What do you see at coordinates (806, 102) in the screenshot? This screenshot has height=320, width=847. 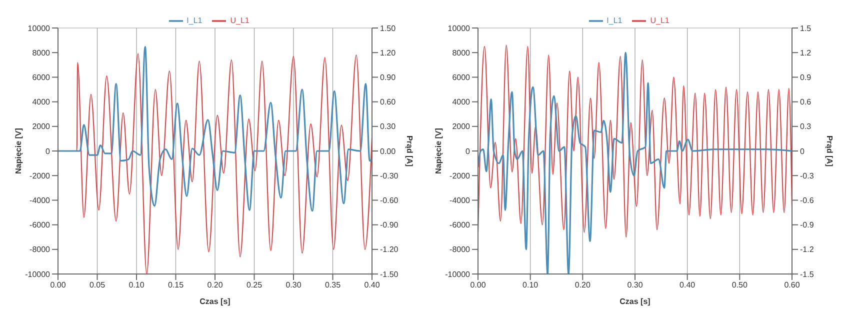 I see `y2-tick-label: 0.6` at bounding box center [806, 102].